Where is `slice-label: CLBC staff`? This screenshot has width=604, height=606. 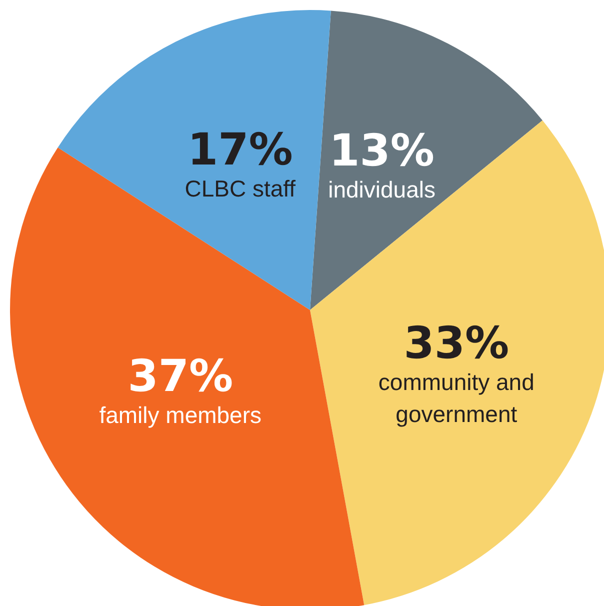 slice-label: CLBC staff is located at coordinates (240, 189).